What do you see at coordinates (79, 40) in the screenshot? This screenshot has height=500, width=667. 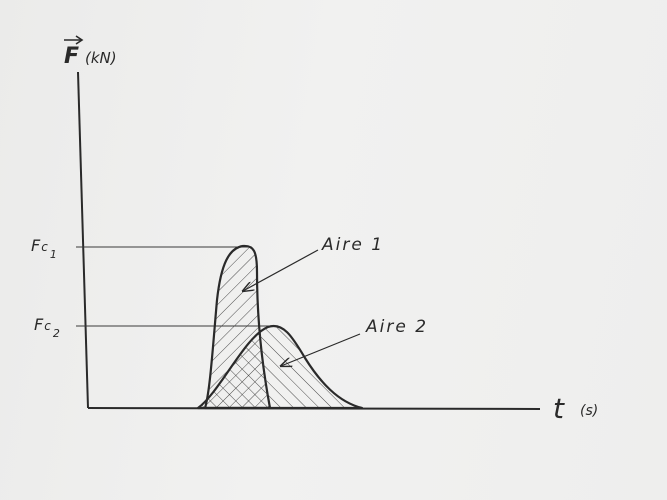 I see `vector-arrow-icon` at bounding box center [79, 40].